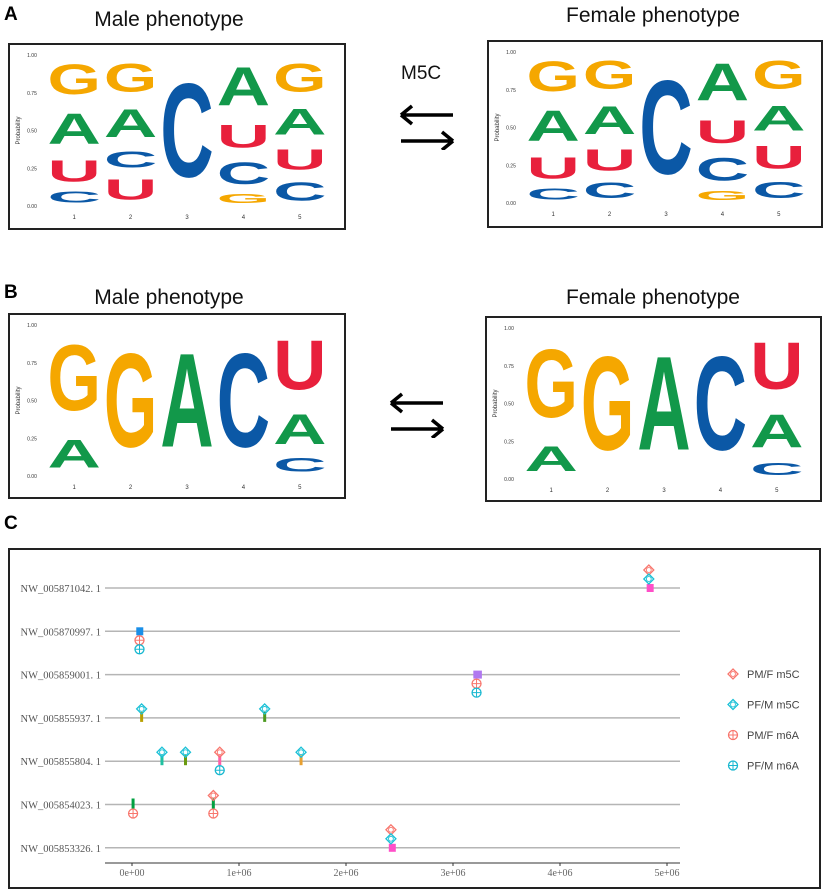 This screenshot has width=824, height=896. What do you see at coordinates (653, 15) in the screenshot?
I see `panel-a-female-title: Female phenotype` at bounding box center [653, 15].